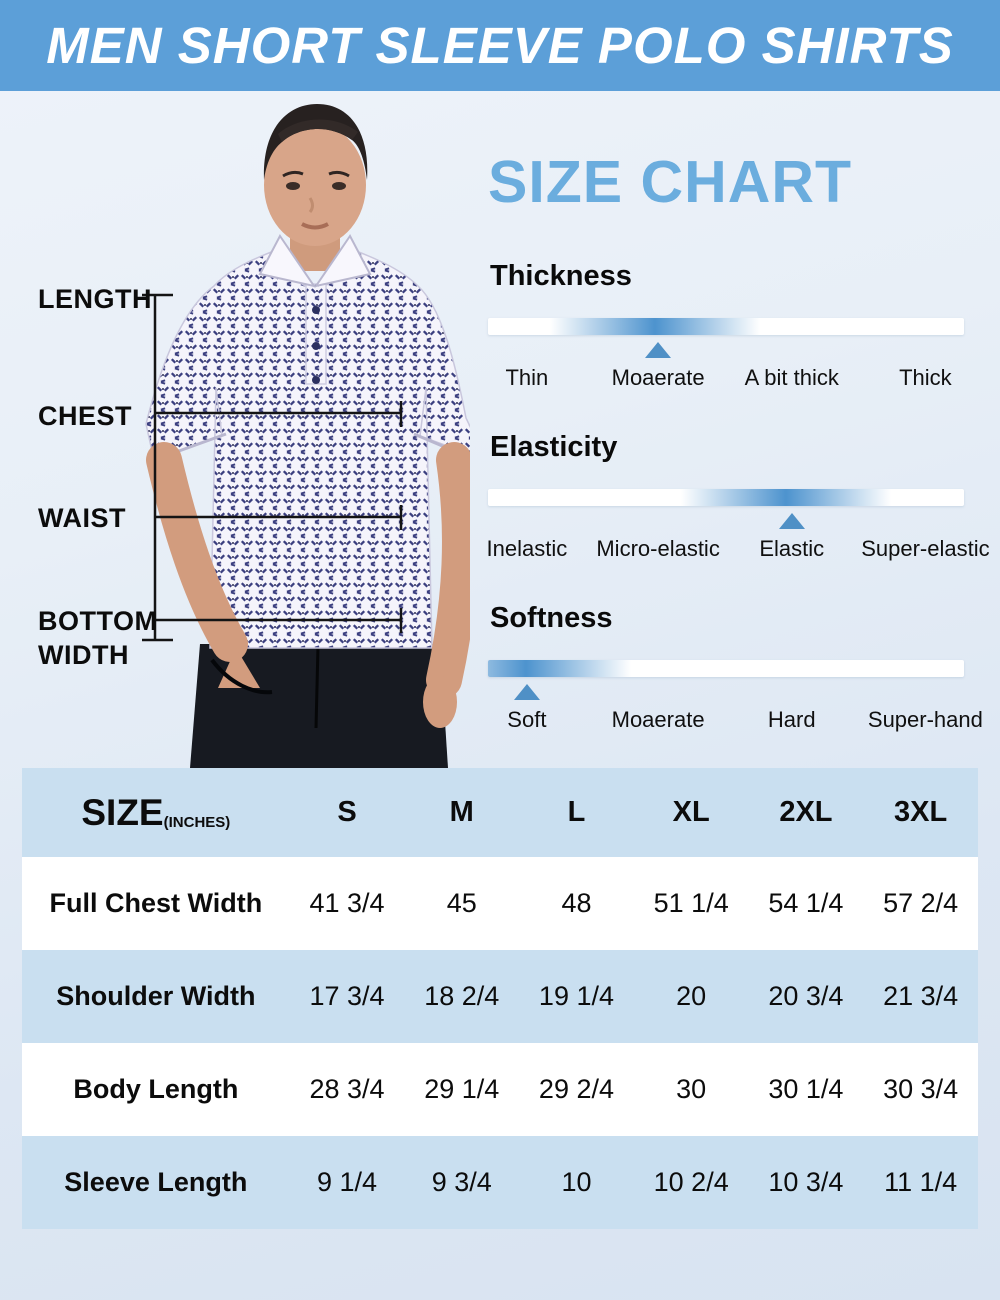  I want to click on table-cell: 18 2/4, so click(462, 996).